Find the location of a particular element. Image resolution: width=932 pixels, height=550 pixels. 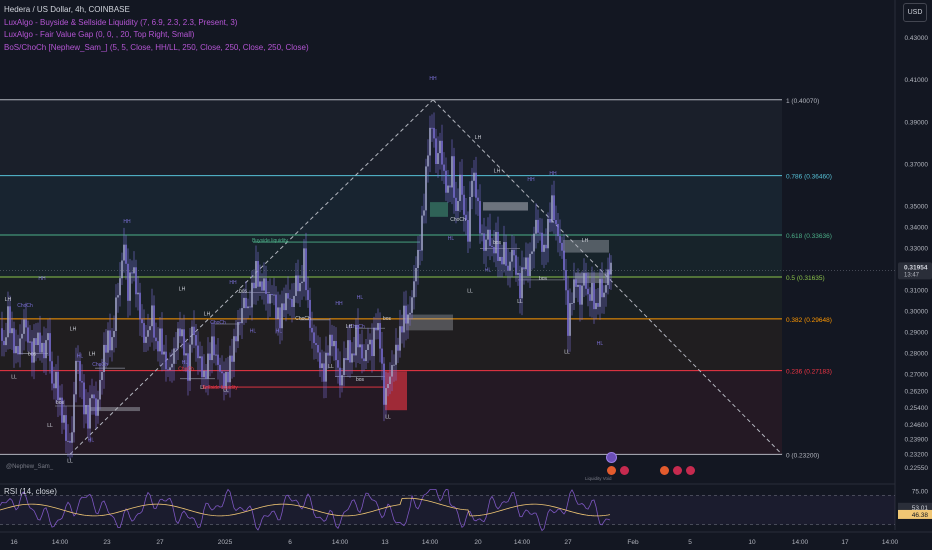

time-tick-8: 14:00 is located at coordinates (430, 542).